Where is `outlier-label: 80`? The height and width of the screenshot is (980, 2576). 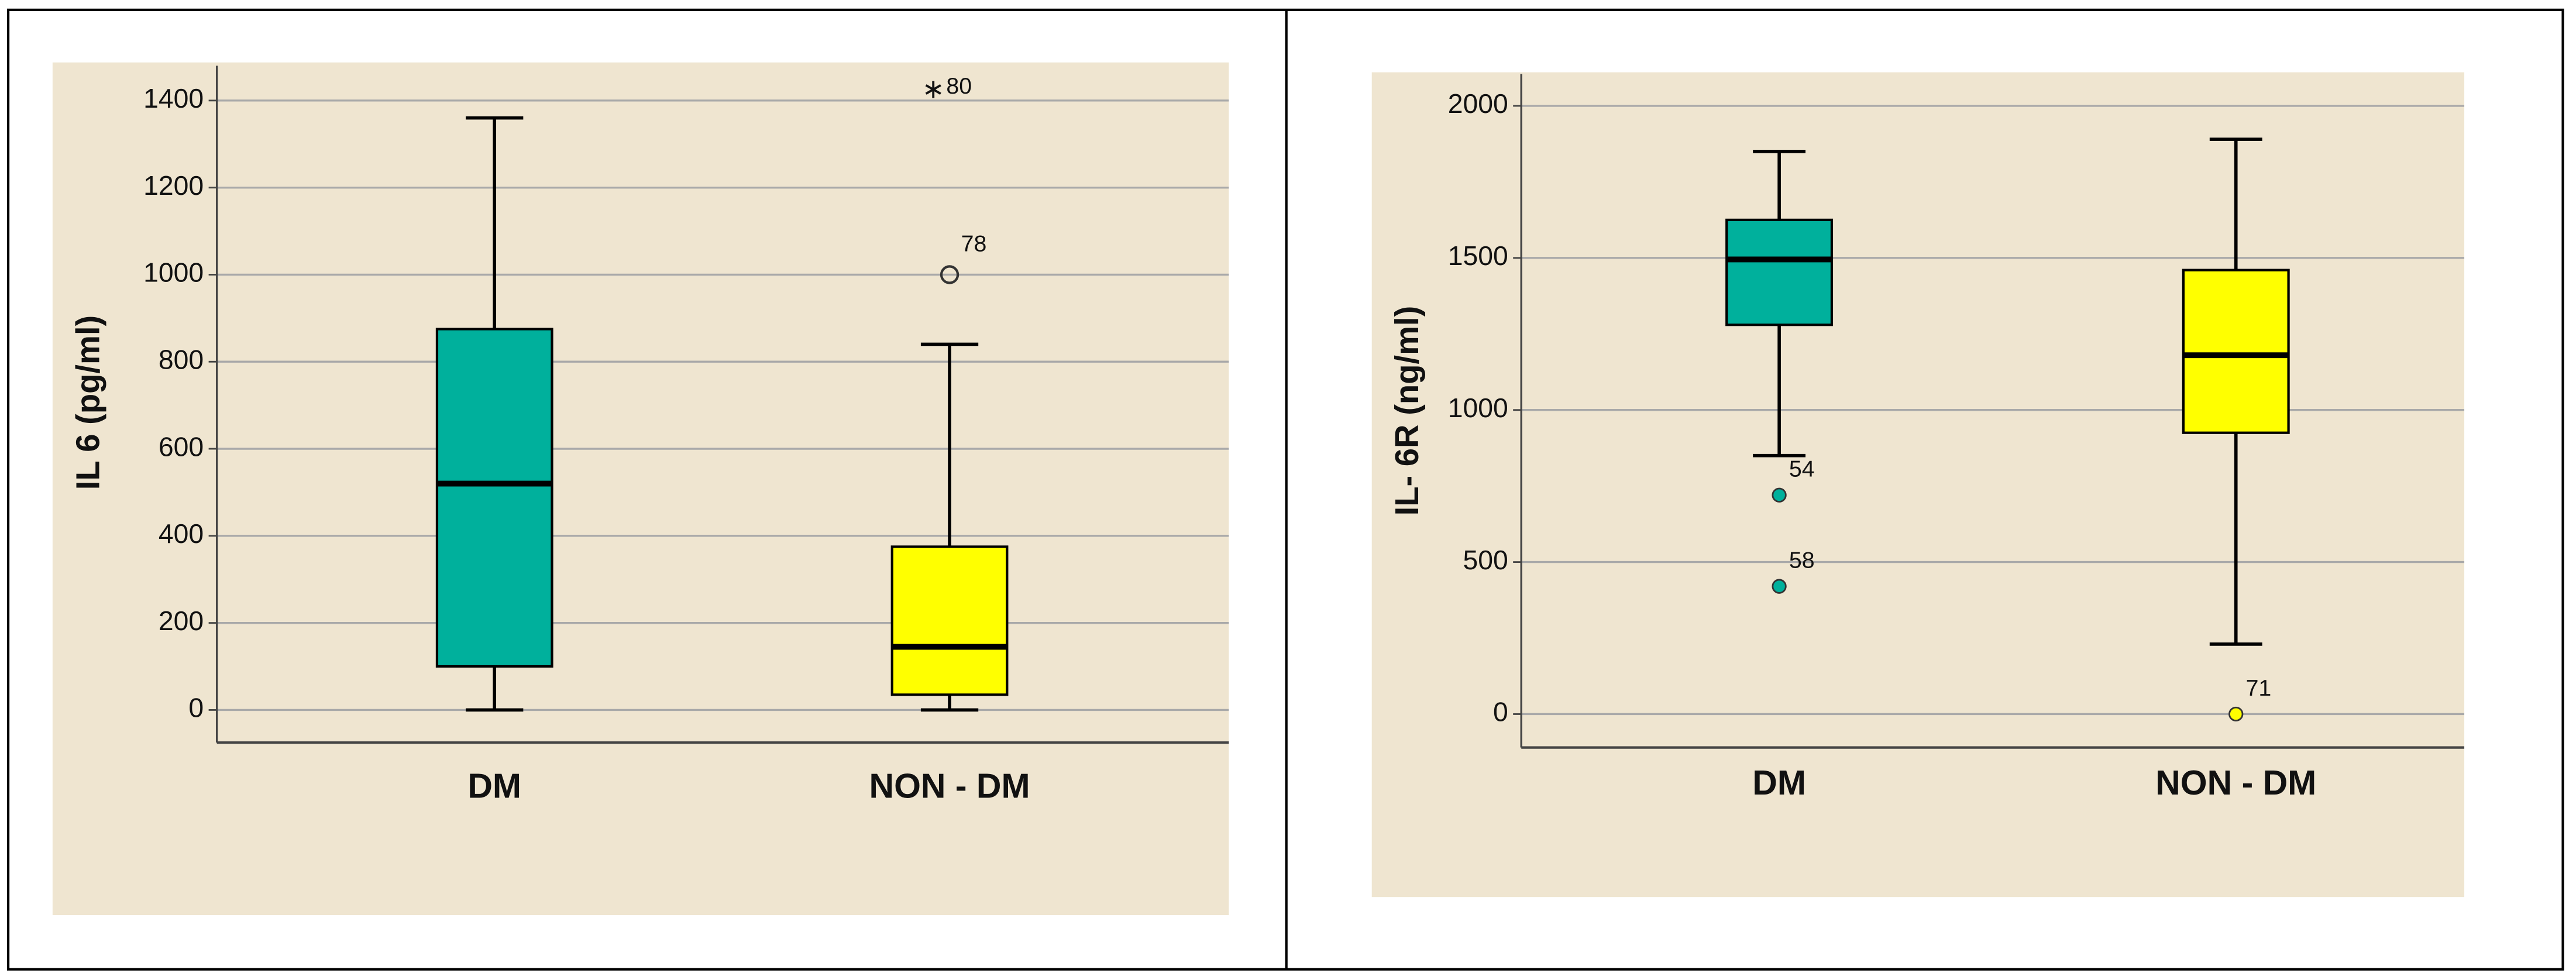 outlier-label: 80 is located at coordinates (959, 86).